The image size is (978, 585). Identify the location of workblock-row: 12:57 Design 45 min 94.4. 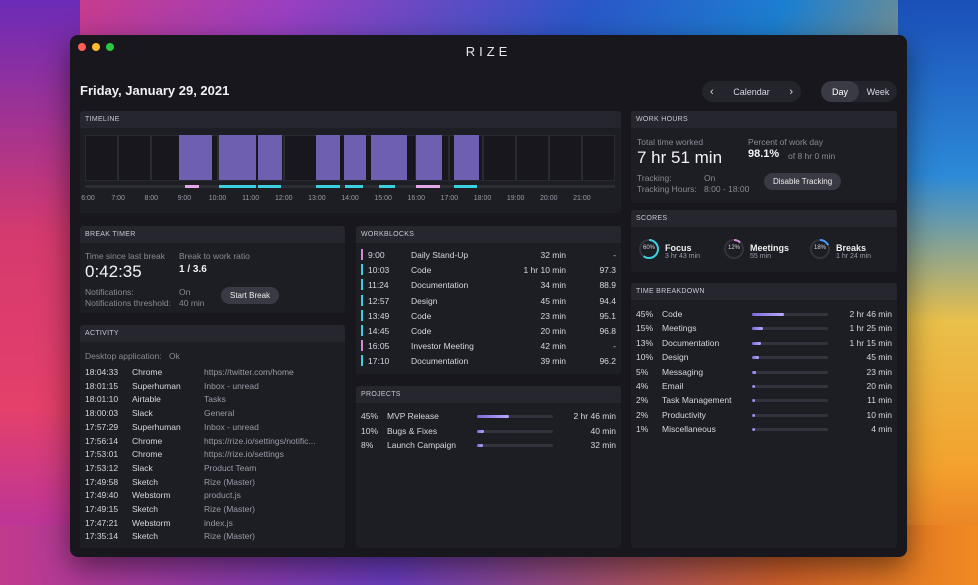
(488, 300).